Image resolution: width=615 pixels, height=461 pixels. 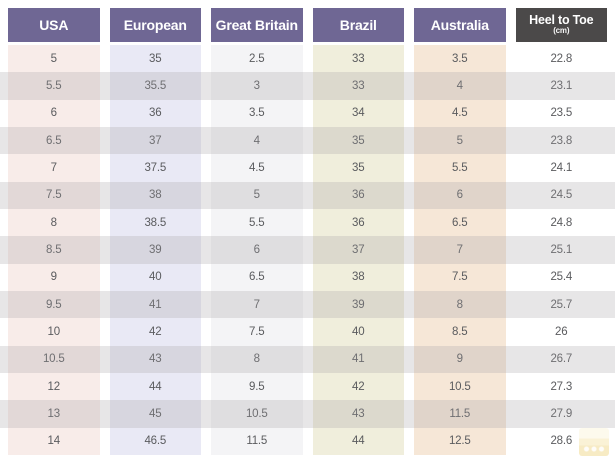 What do you see at coordinates (155, 86) in the screenshot?
I see `cell-european: 35.5` at bounding box center [155, 86].